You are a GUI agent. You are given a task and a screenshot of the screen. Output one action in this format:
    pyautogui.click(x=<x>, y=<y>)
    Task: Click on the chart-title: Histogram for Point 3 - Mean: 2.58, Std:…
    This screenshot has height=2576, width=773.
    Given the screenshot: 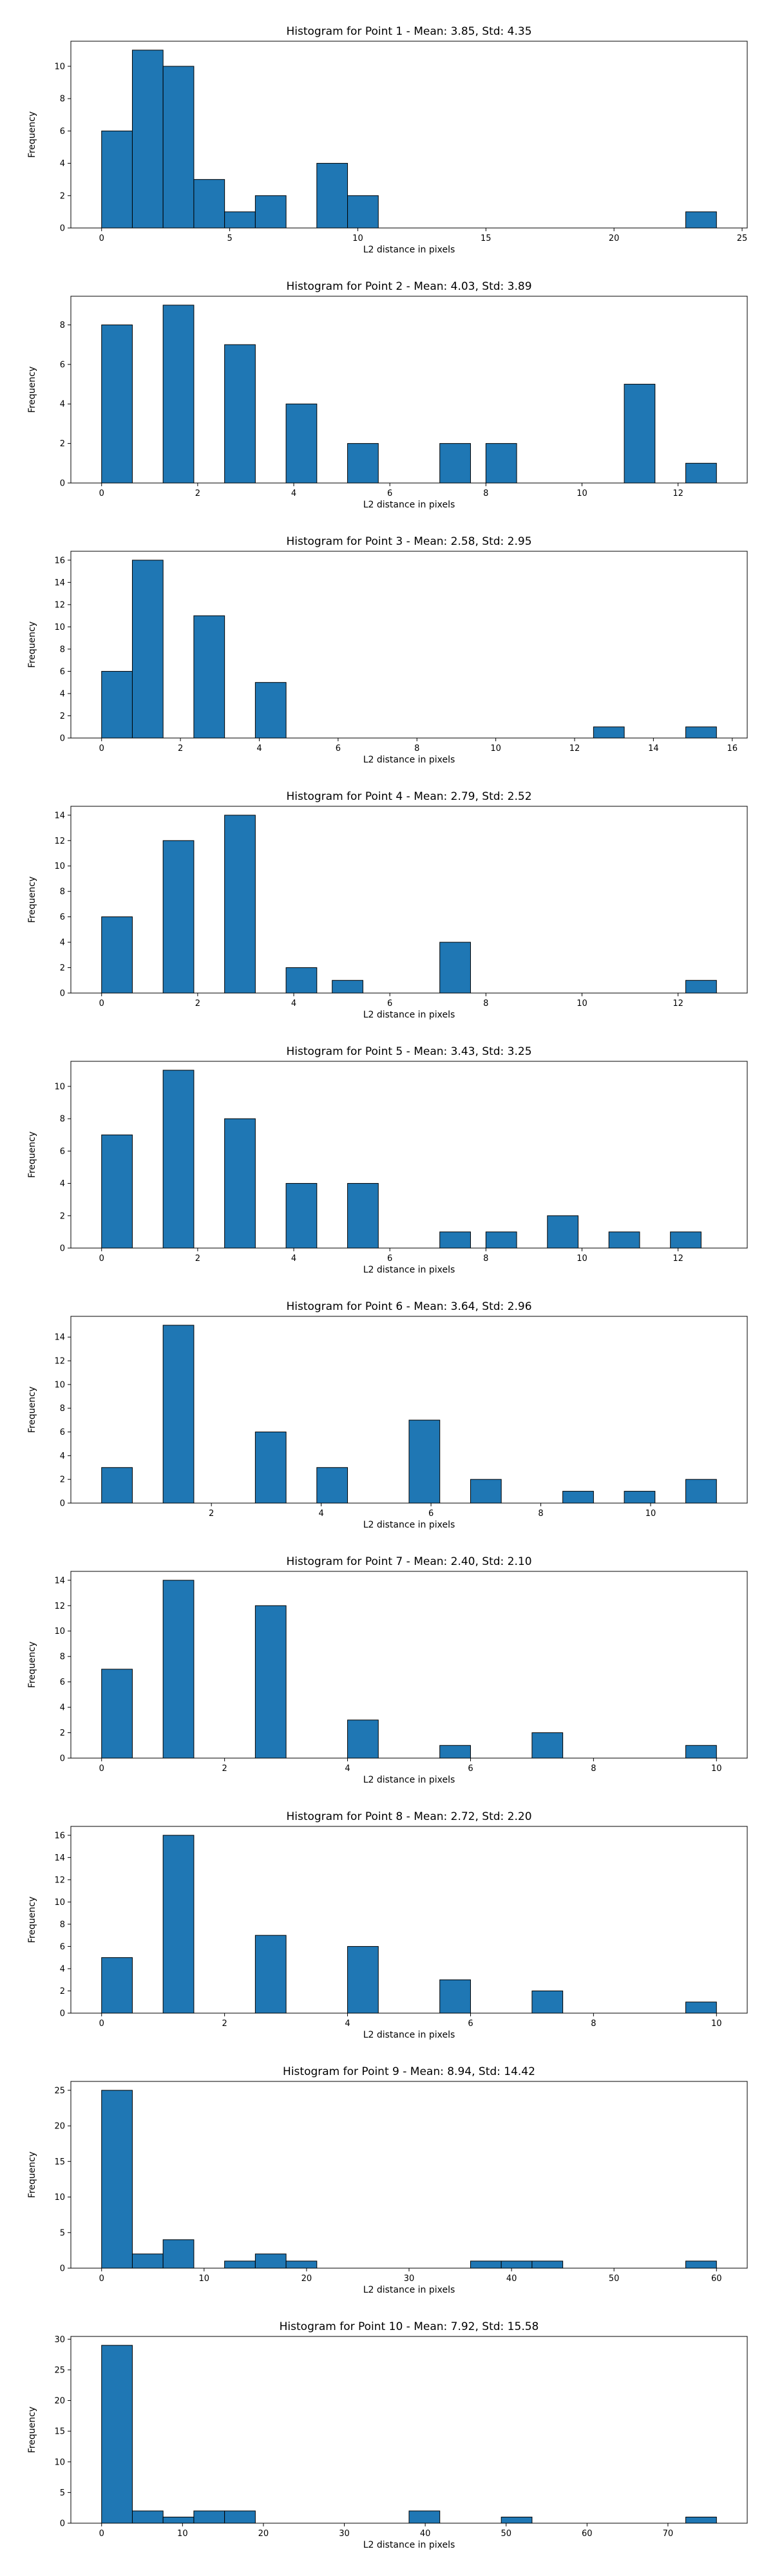 What is the action you would take?
    pyautogui.click(x=408, y=541)
    